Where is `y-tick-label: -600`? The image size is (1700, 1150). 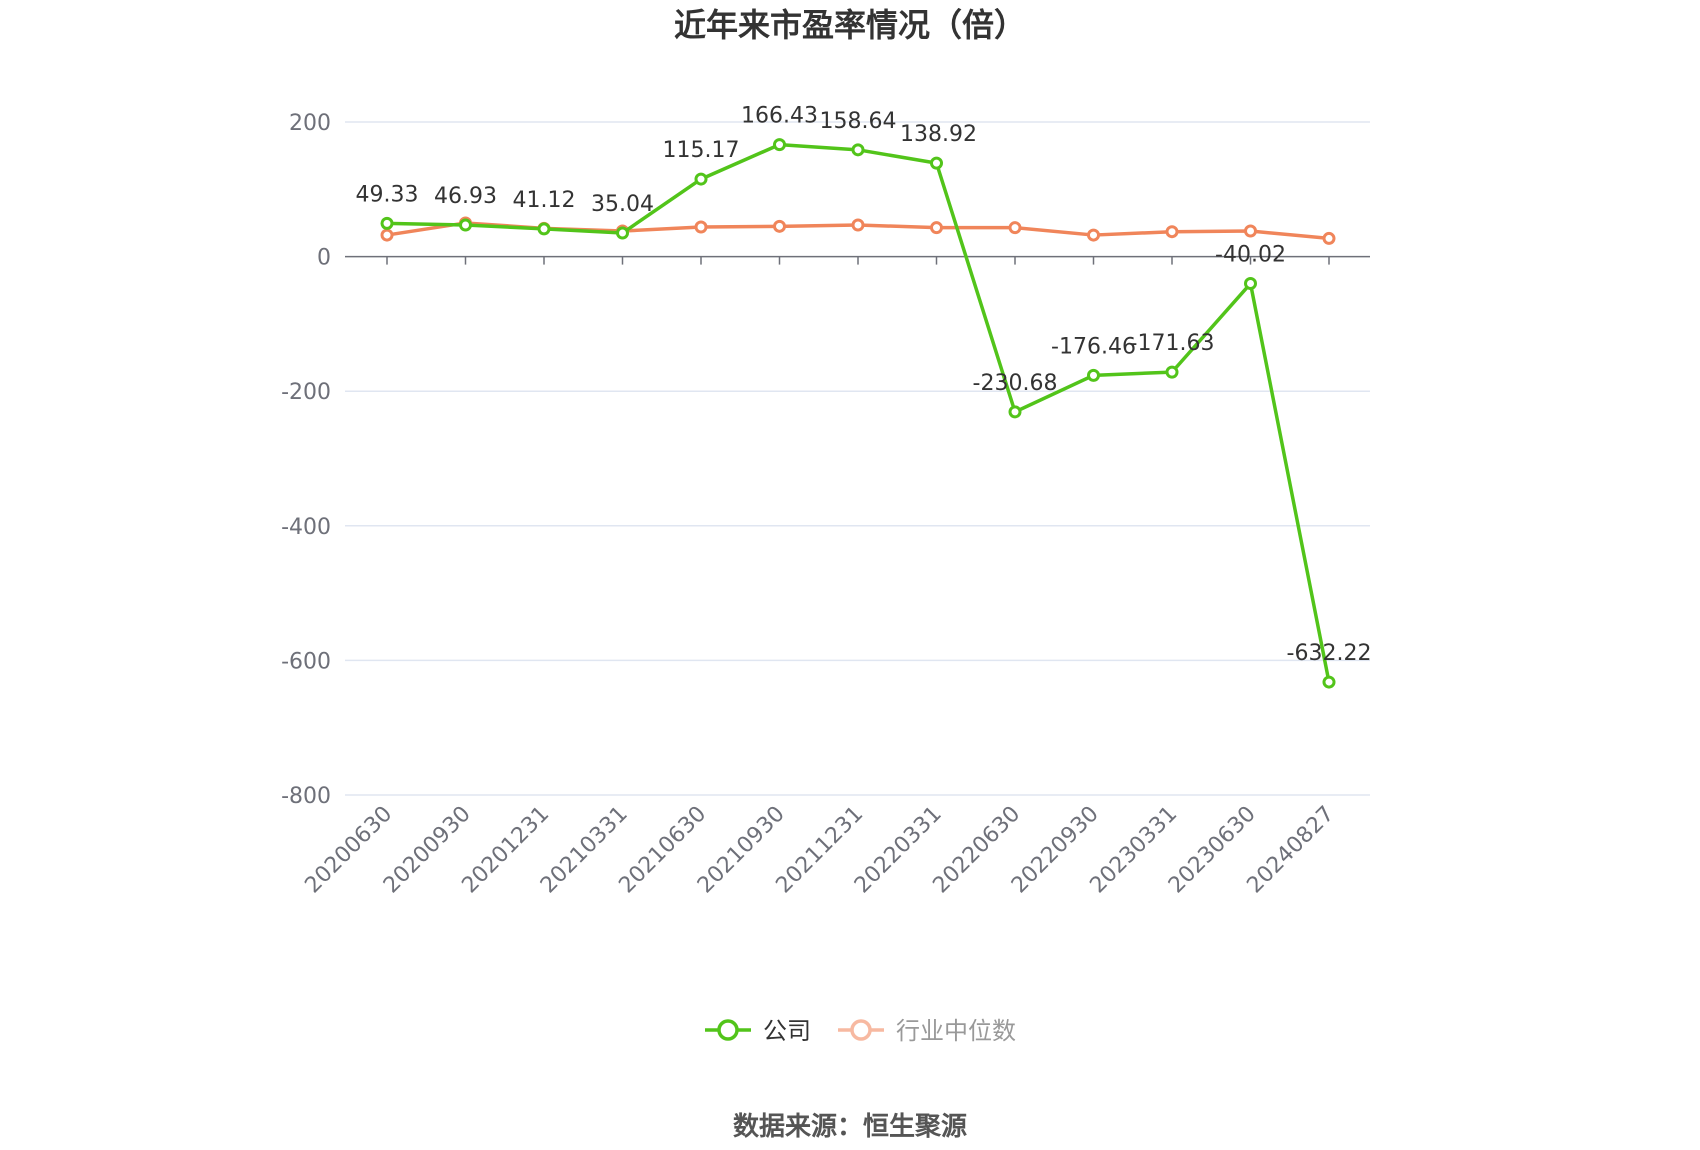 y-tick-label: -600 is located at coordinates (306, 661).